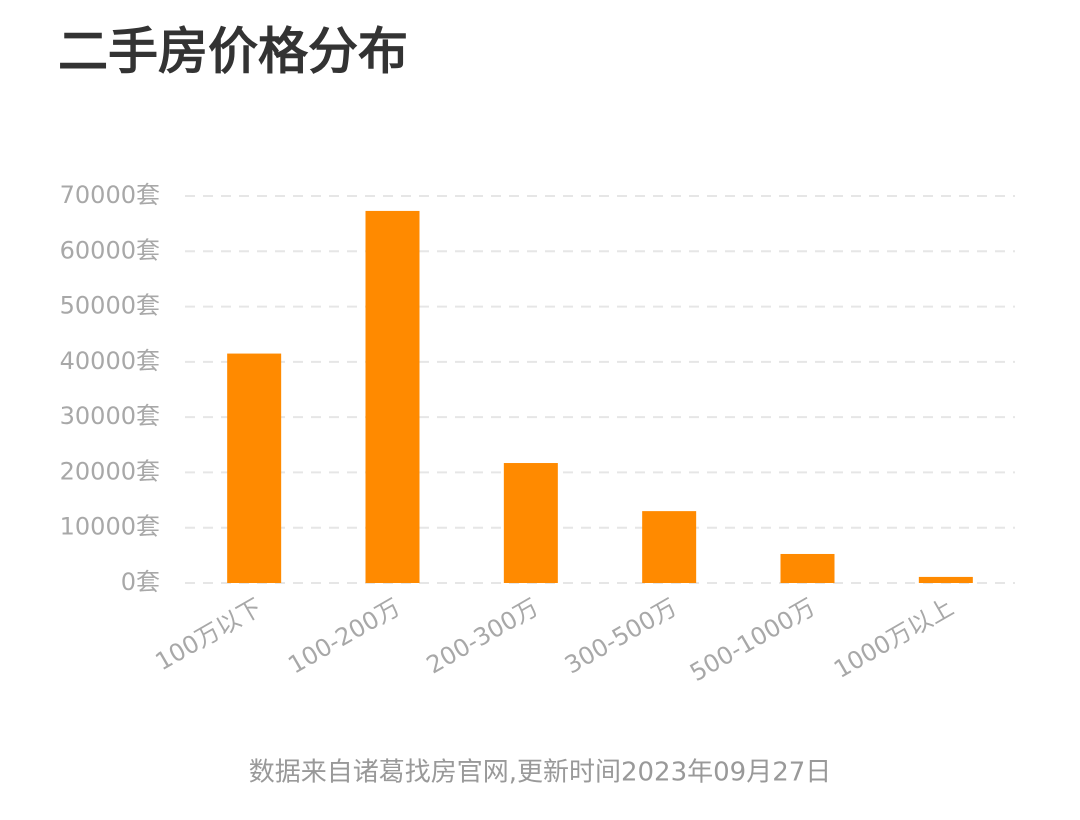 This screenshot has height=820, width=1080. I want to click on y-tick-label: 20000套, so click(110, 471).